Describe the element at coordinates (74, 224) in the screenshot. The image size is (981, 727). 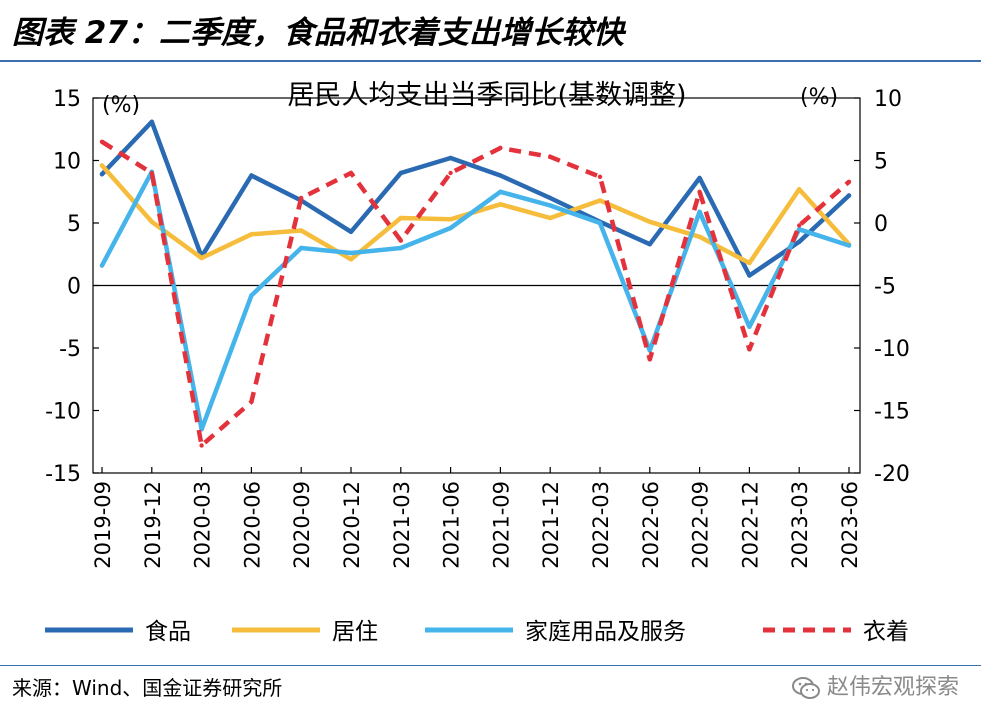
I see `left-axis-tick-label: 5` at that location.